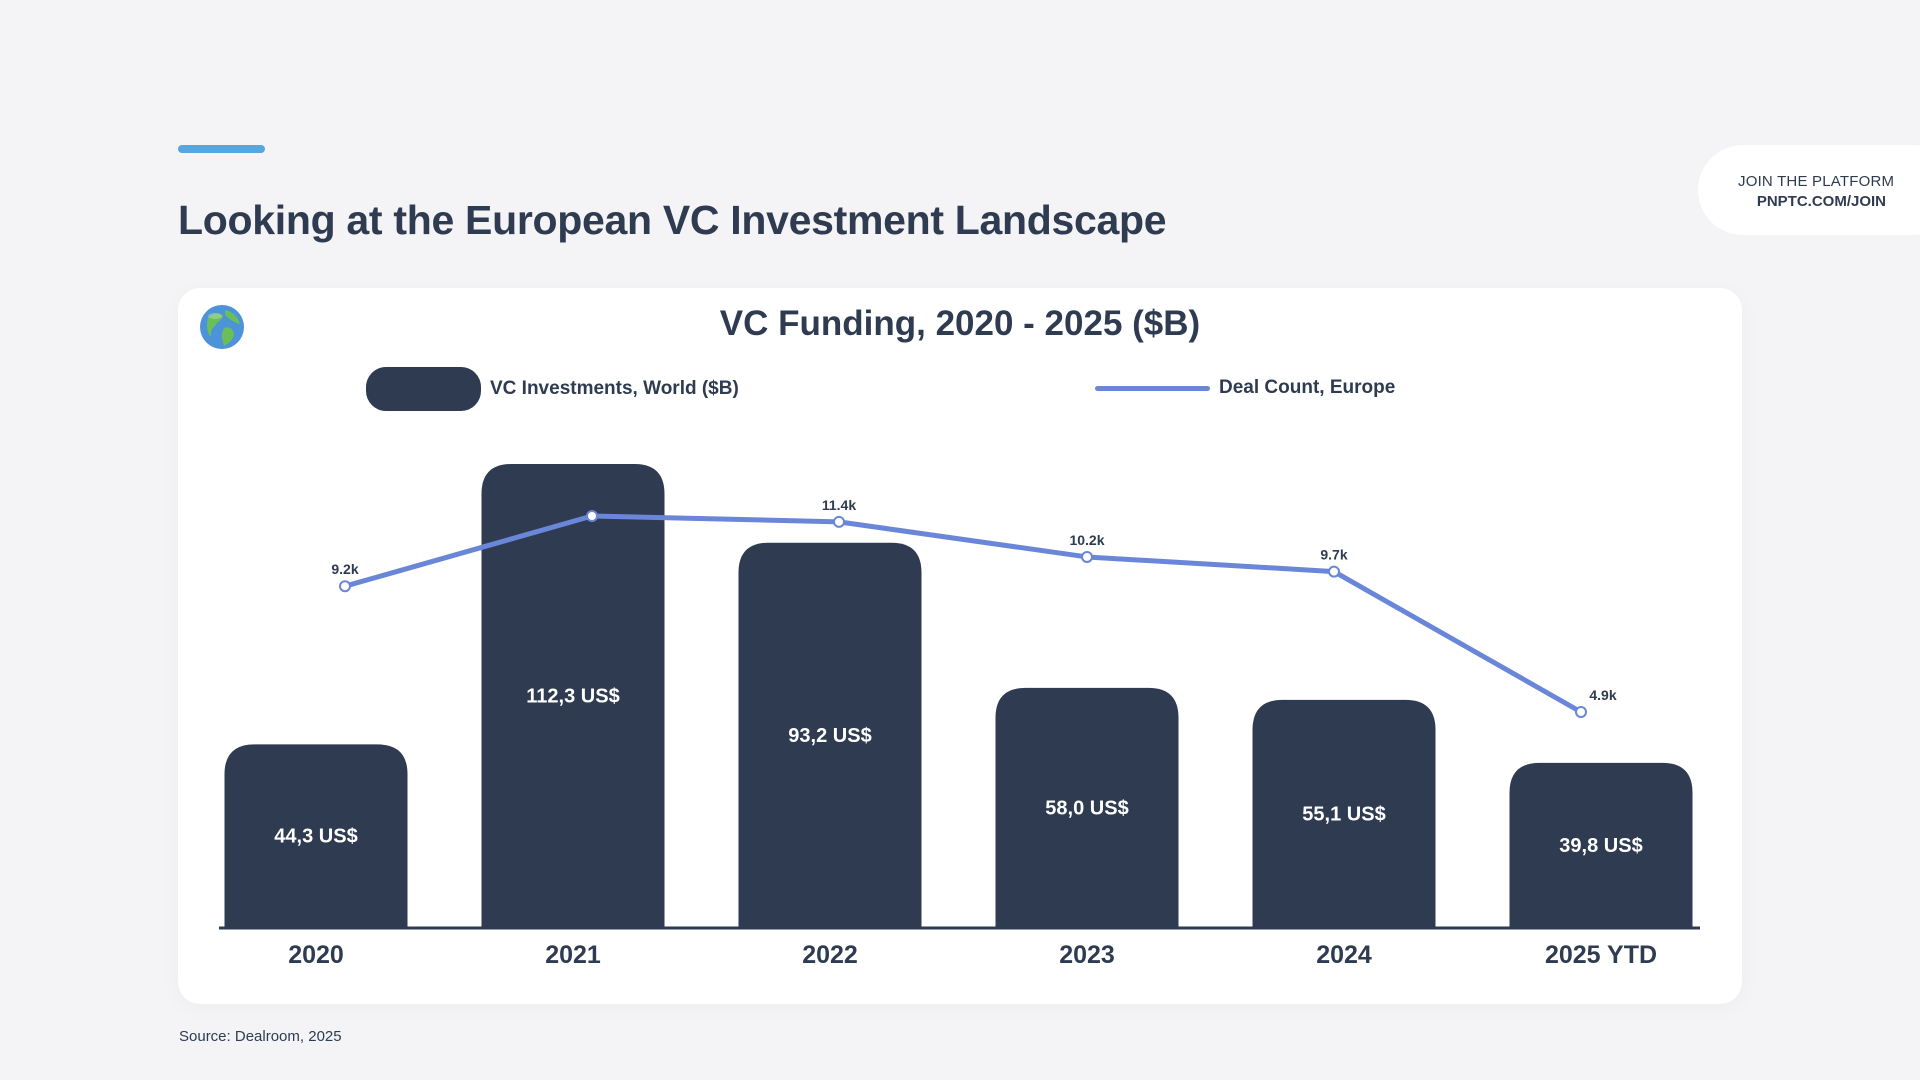  What do you see at coordinates (1152, 388) in the screenshot?
I see `legend-line-swatch` at bounding box center [1152, 388].